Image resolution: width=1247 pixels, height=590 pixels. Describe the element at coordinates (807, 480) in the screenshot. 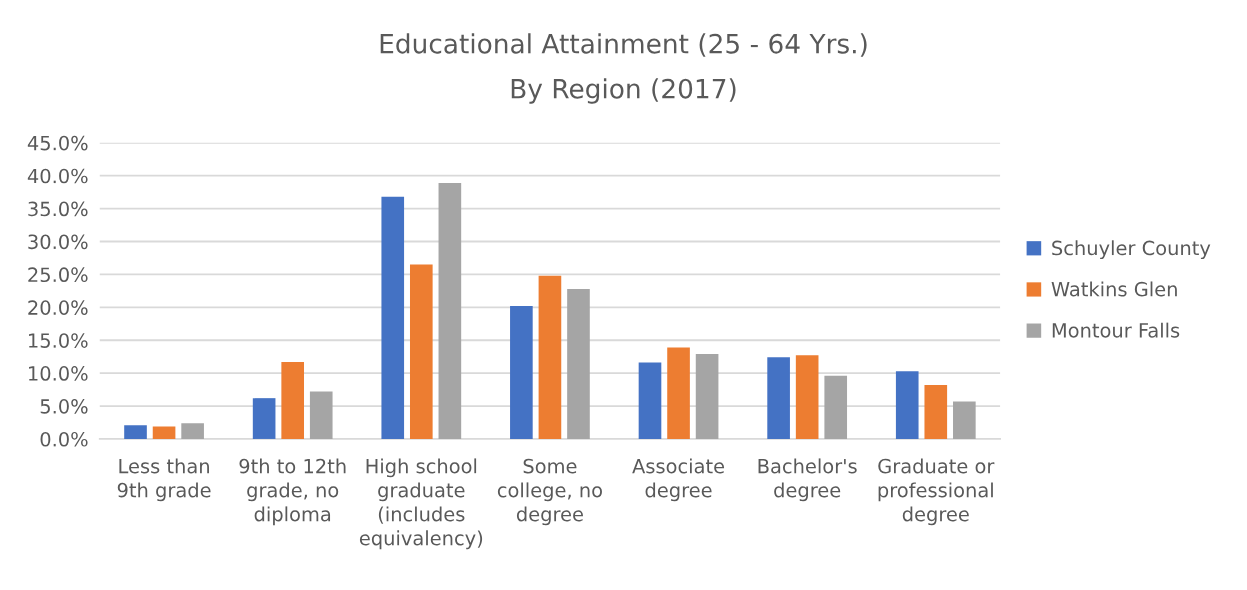

I see `x-tick-label: Bachelor's degree` at that location.